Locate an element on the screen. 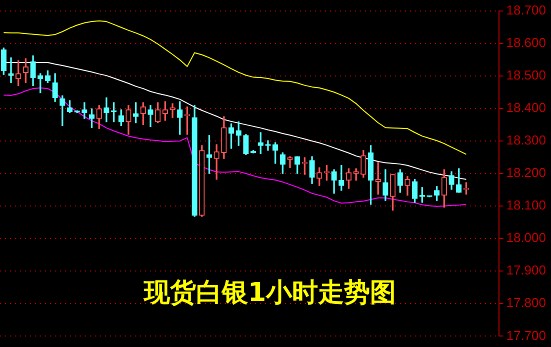  y-tick-label: 17.900 is located at coordinates (526, 270).